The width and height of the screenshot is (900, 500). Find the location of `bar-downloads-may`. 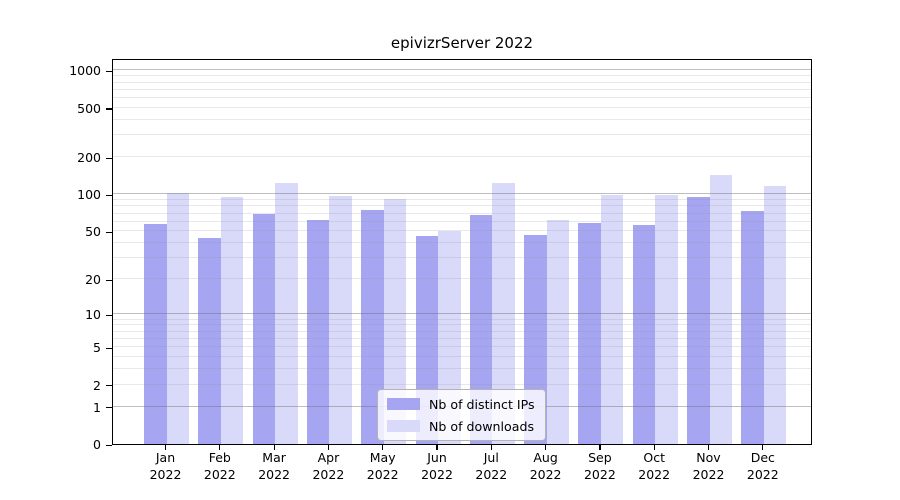

bar-downloads-may is located at coordinates (395, 321).